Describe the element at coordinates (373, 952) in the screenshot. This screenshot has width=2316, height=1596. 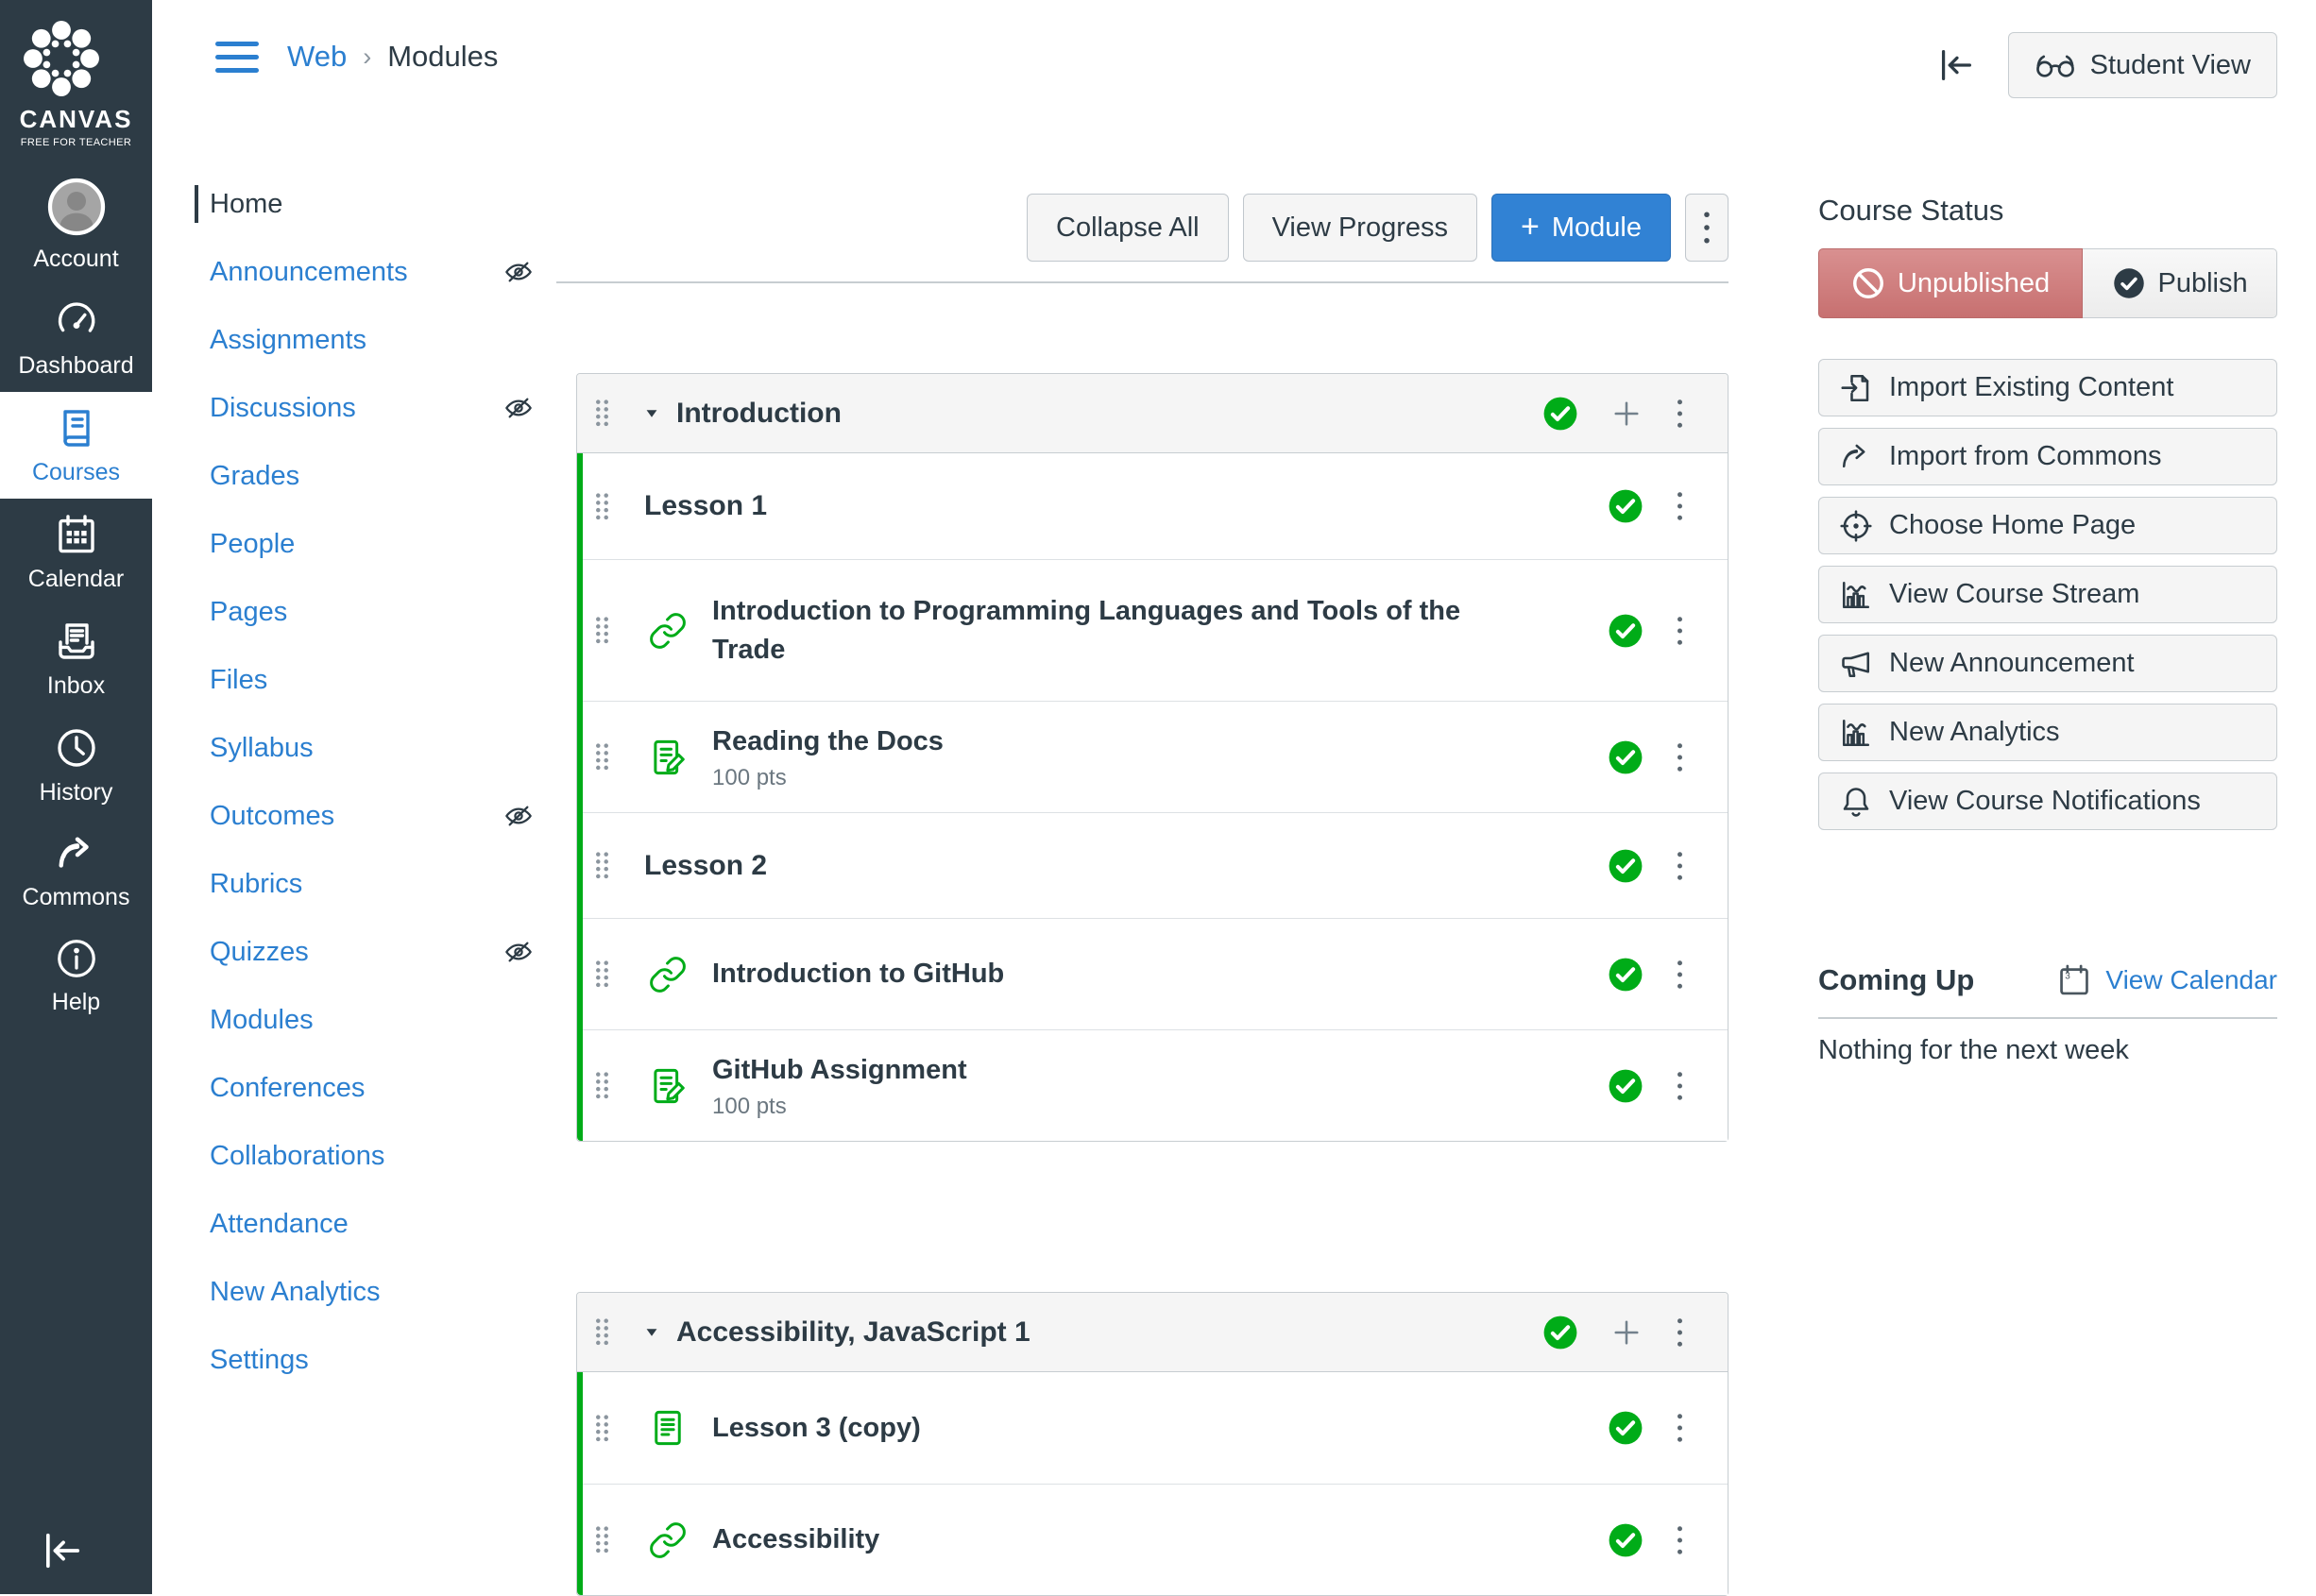
I see `course-nav-quizzes: Quizzes` at that location.